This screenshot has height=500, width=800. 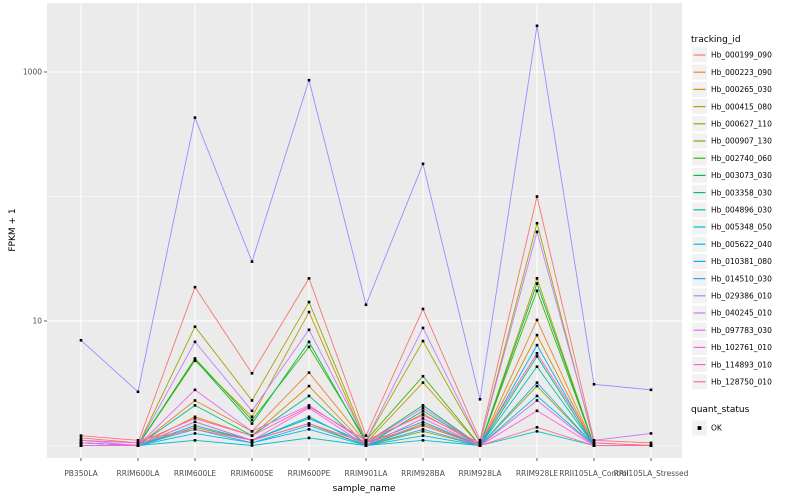 What do you see at coordinates (717, 428) in the screenshot?
I see `legend-item-label: OK` at bounding box center [717, 428].